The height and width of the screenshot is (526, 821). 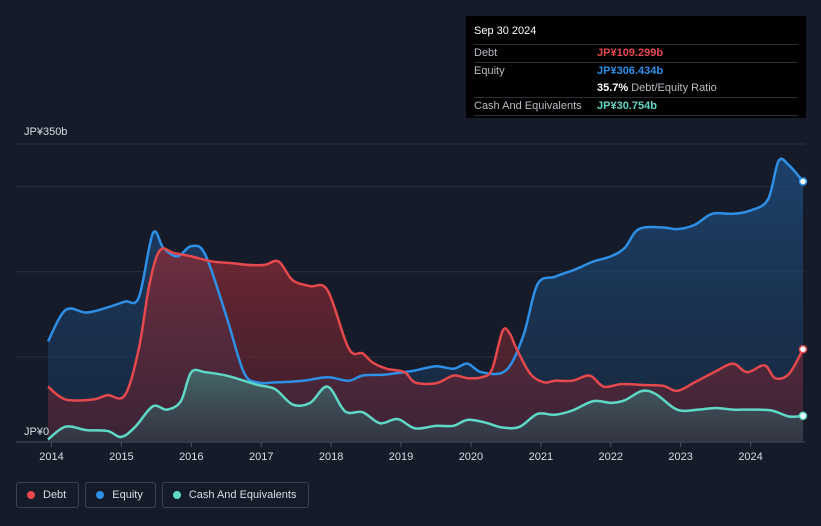 I want to click on equity-end-marker, so click(x=803, y=181).